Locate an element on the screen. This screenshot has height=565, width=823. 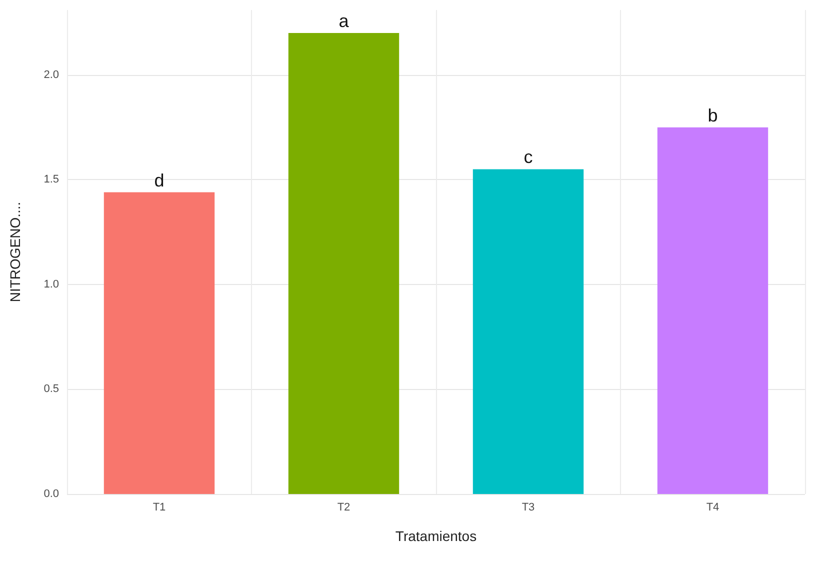
x-tick-label: T2 is located at coordinates (343, 508).